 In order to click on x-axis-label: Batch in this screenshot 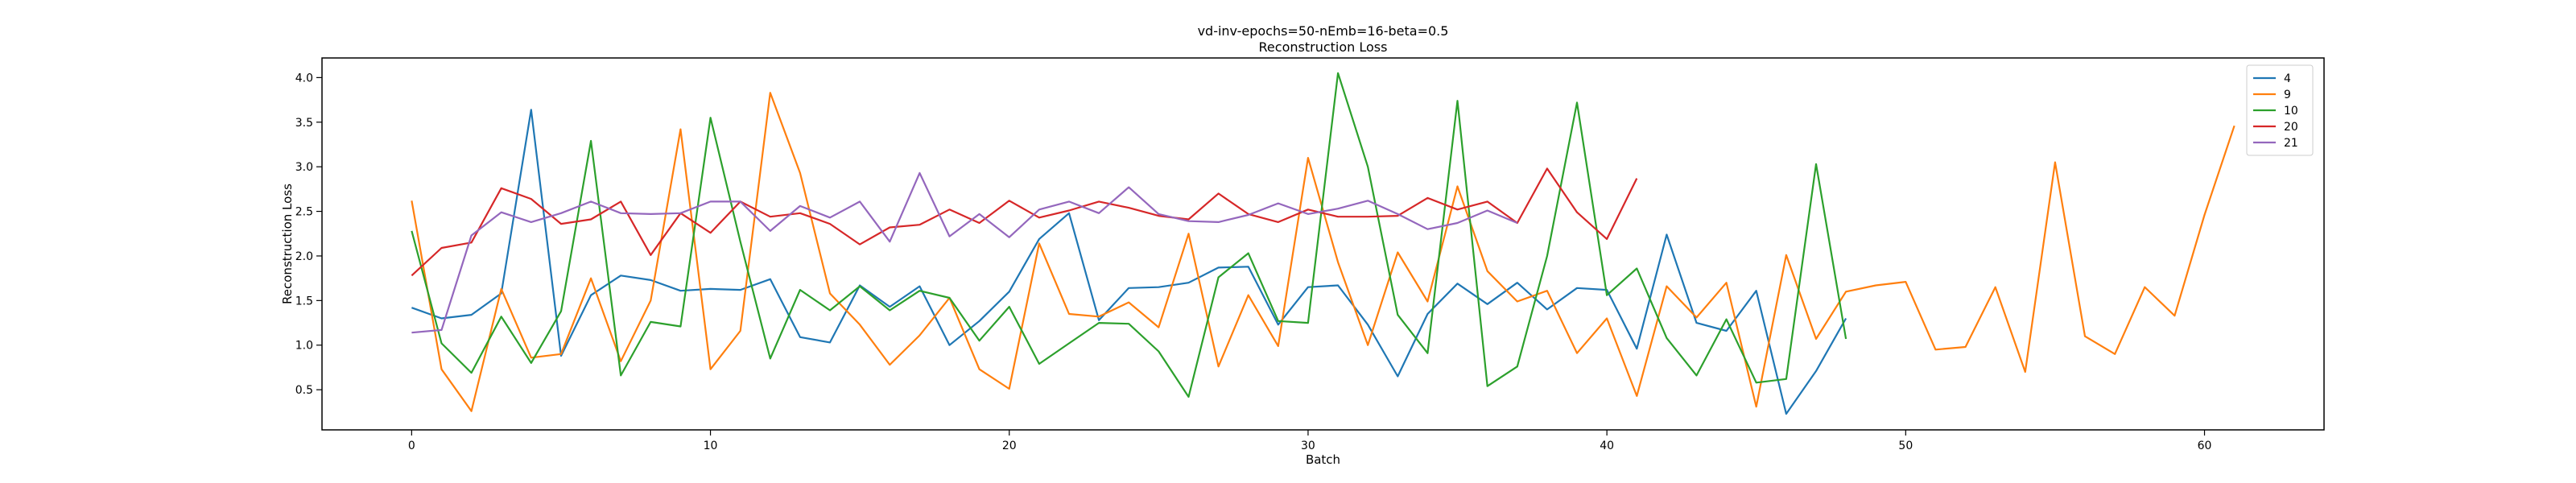, I will do `click(1323, 459)`.